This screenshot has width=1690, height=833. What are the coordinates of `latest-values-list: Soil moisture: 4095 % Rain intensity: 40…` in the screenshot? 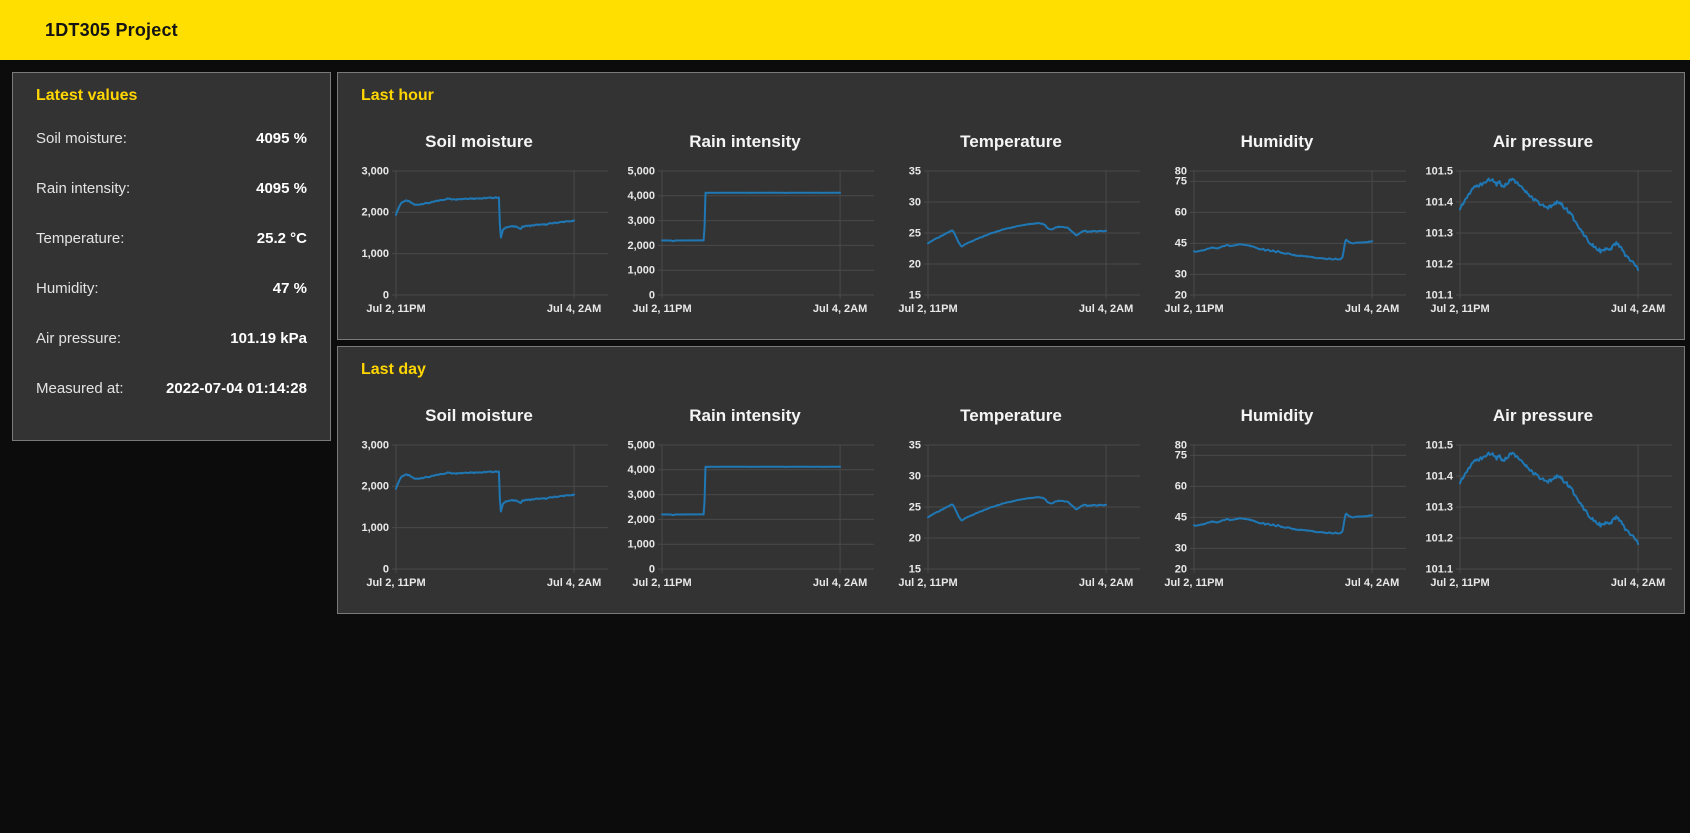 It's located at (171, 259).